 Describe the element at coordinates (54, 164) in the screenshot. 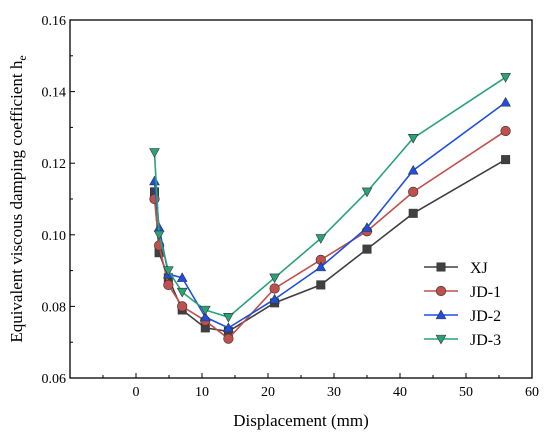

I see `y-tick-label: 0.12` at that location.